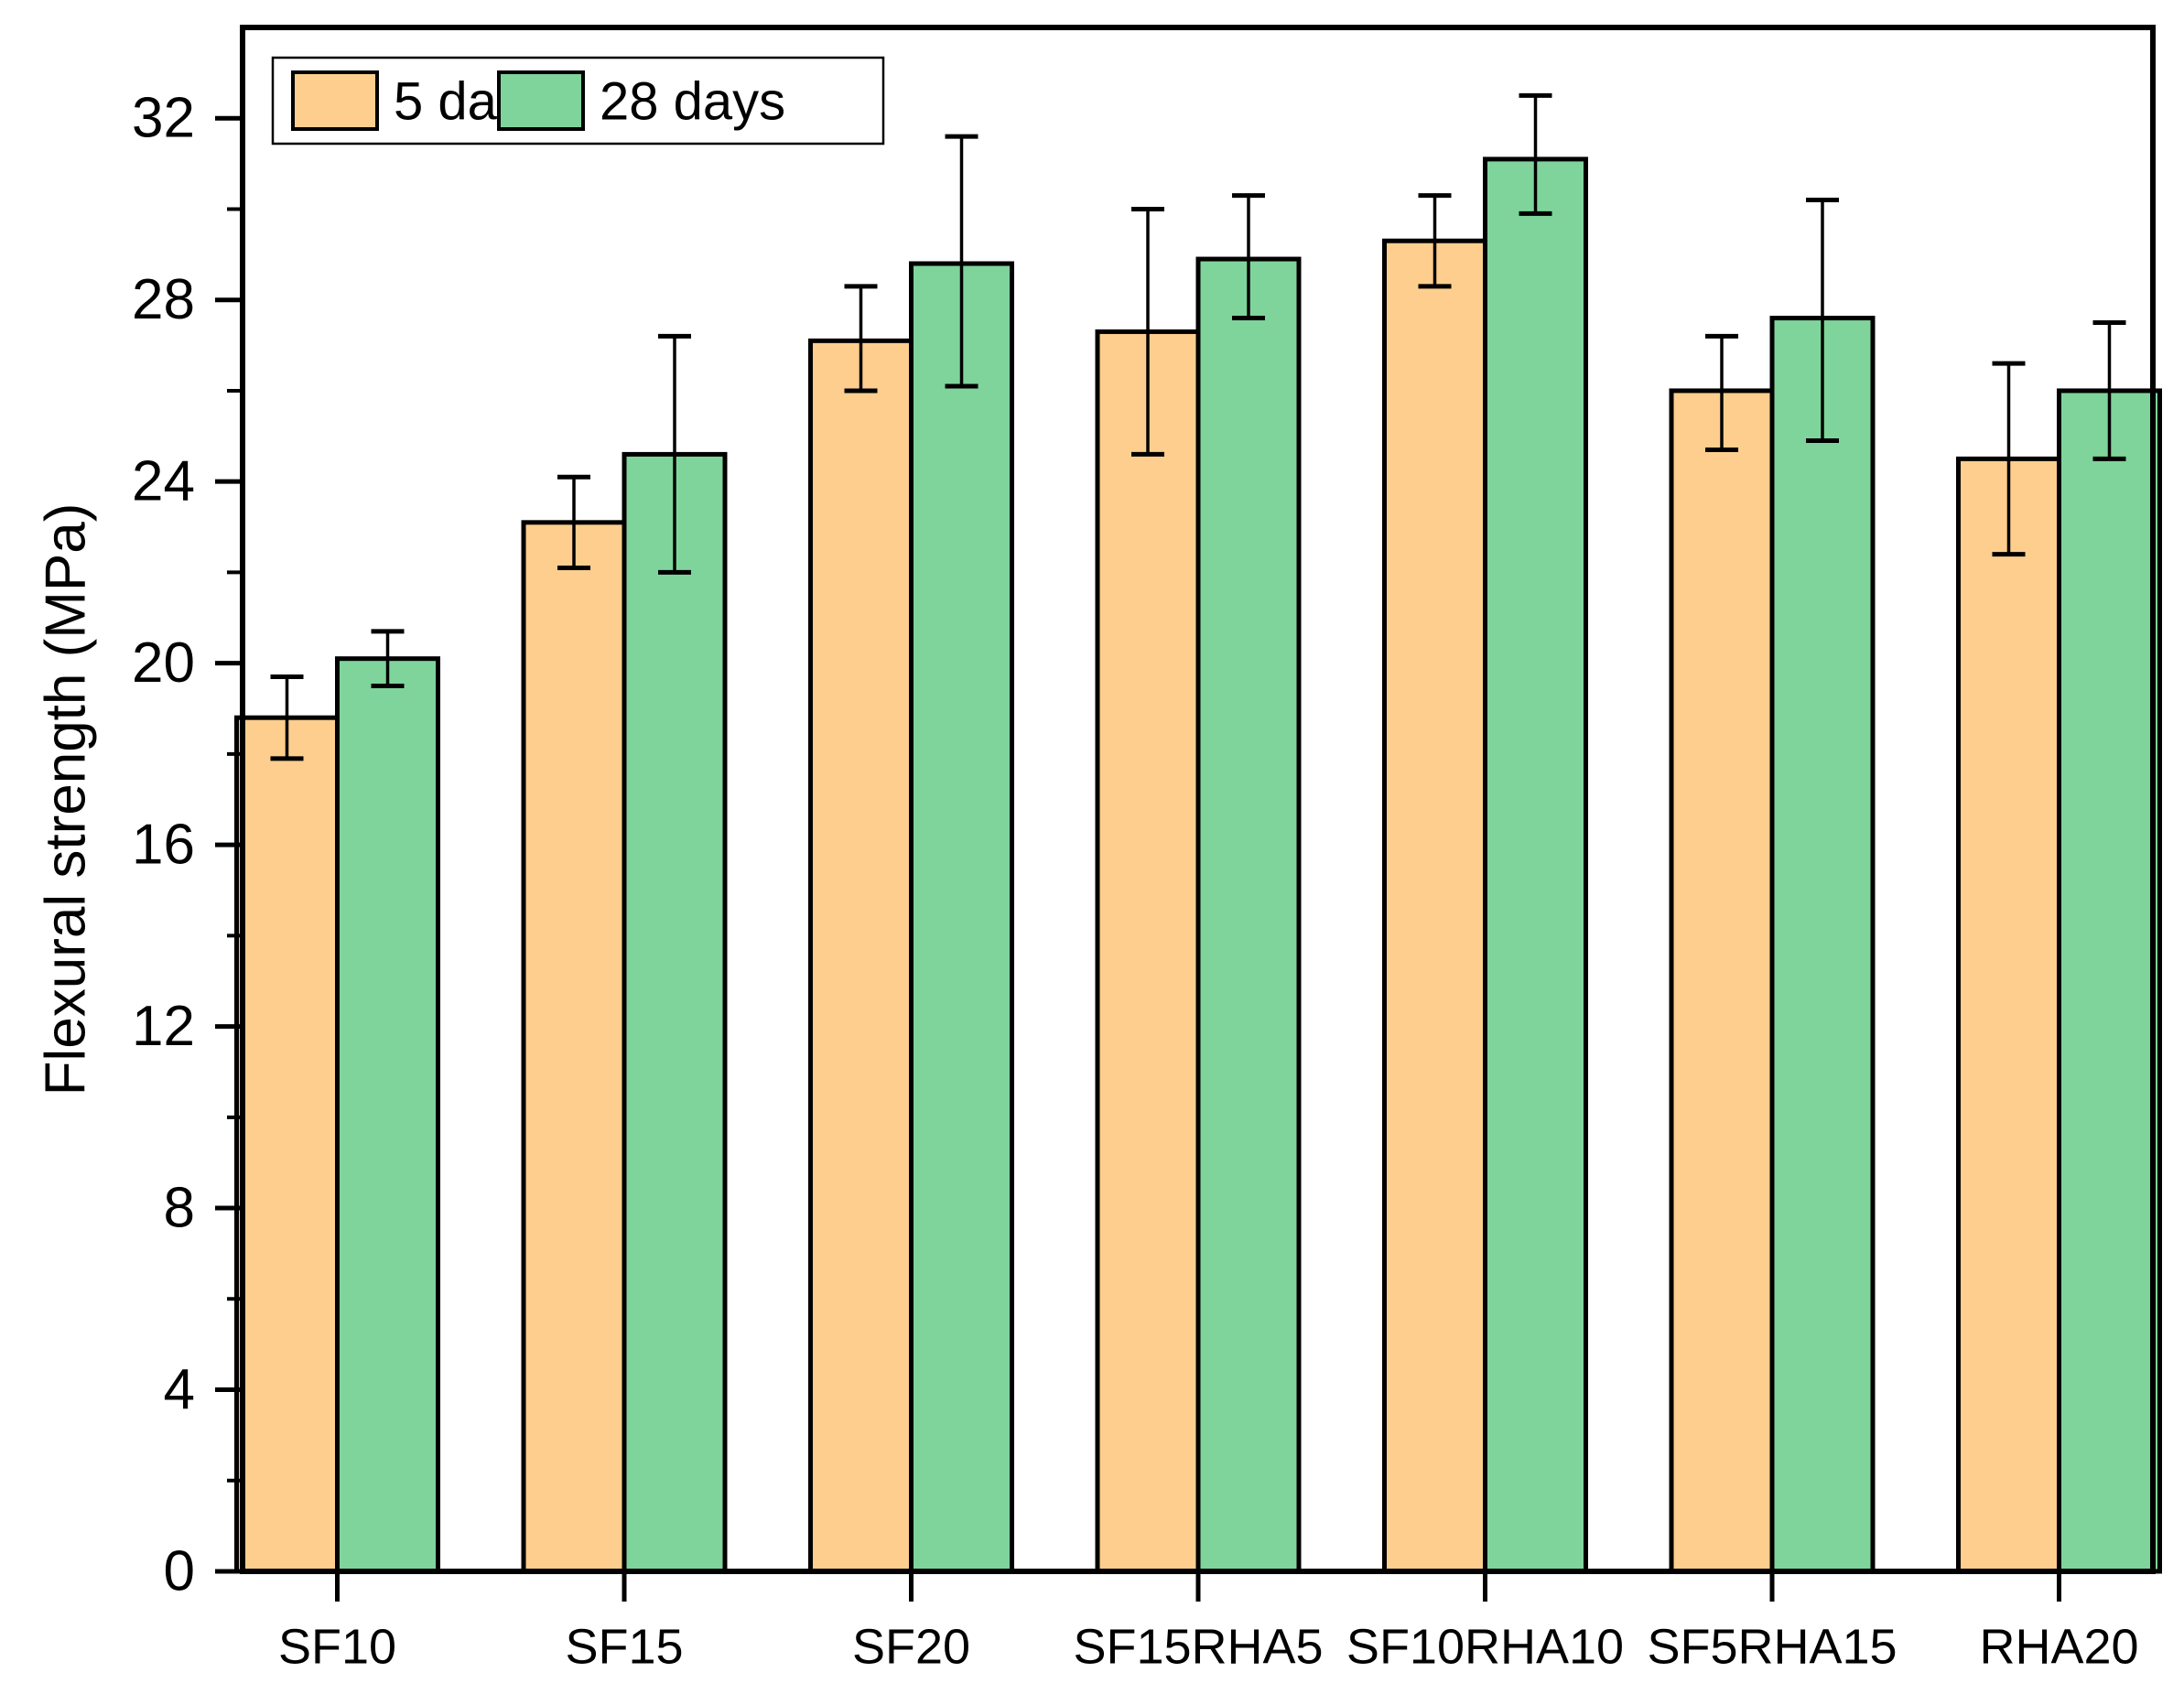  Describe the element at coordinates (179, 1571) in the screenshot. I see `y-axis-tick-label: 0` at that location.